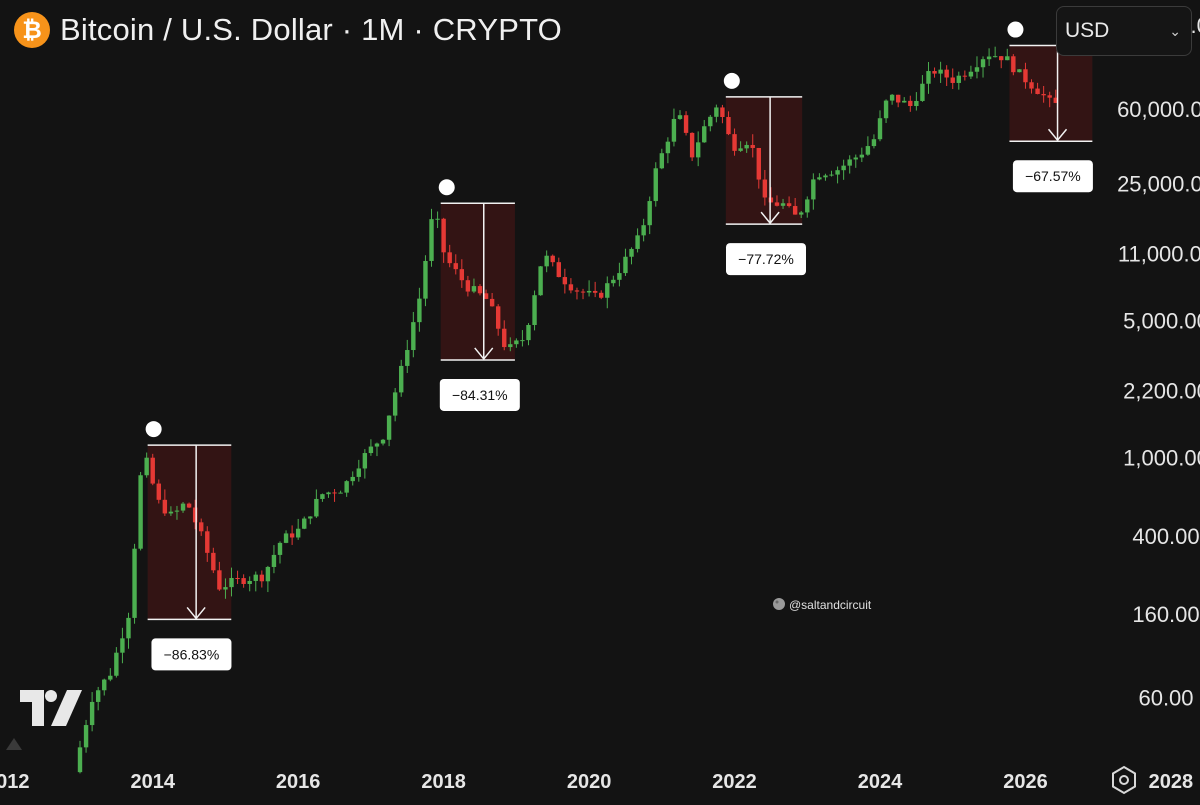 The image size is (1200, 805). Describe the element at coordinates (1087, 30) in the screenshot. I see `currency-value: USD` at that location.